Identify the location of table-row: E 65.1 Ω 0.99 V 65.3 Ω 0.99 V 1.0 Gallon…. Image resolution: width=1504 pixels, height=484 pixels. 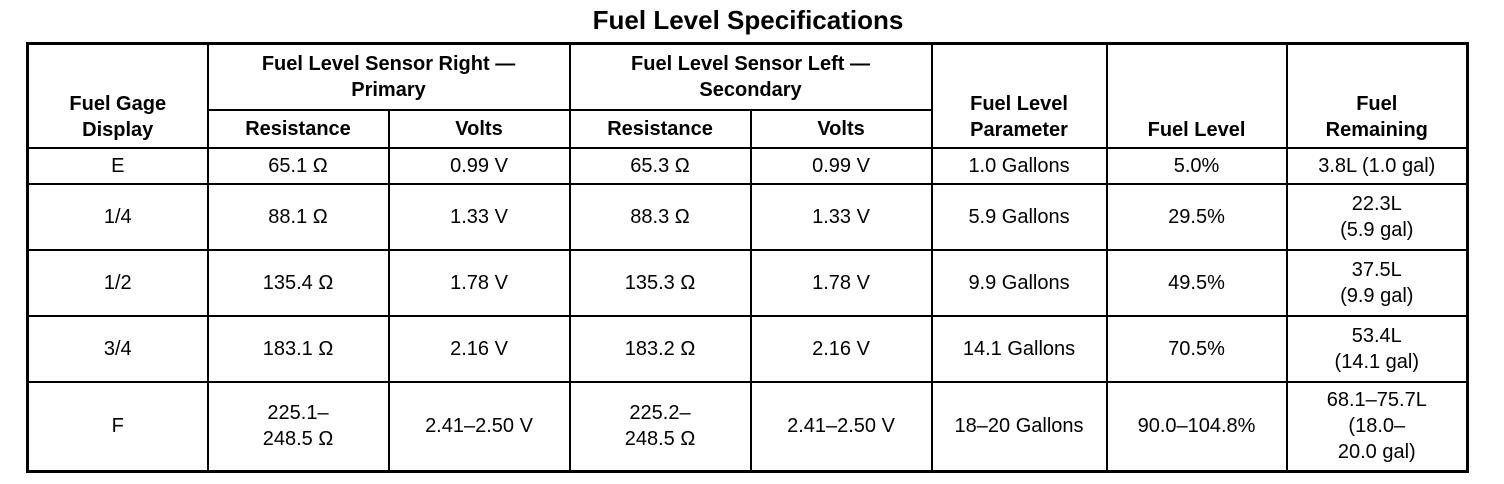
(747, 165).